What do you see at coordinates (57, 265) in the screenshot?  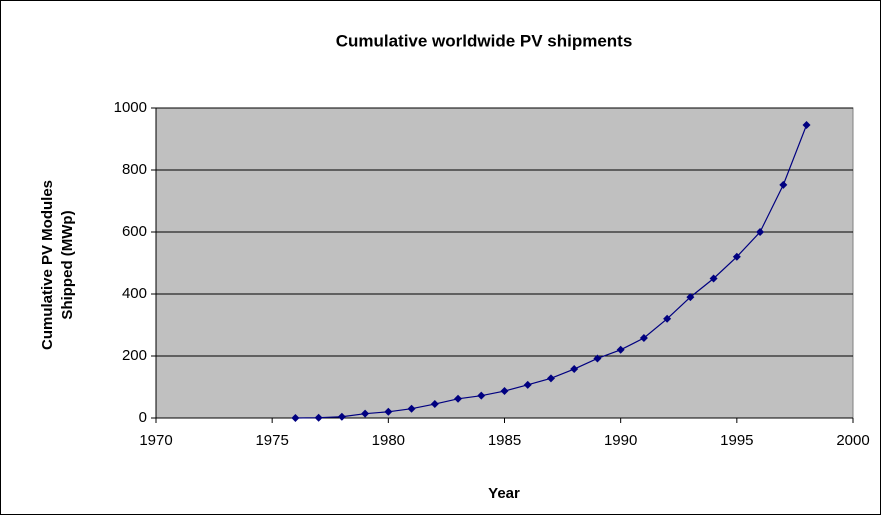 I see `y-axis-label: Cumulative PV Modules Shipped (MWp)` at bounding box center [57, 265].